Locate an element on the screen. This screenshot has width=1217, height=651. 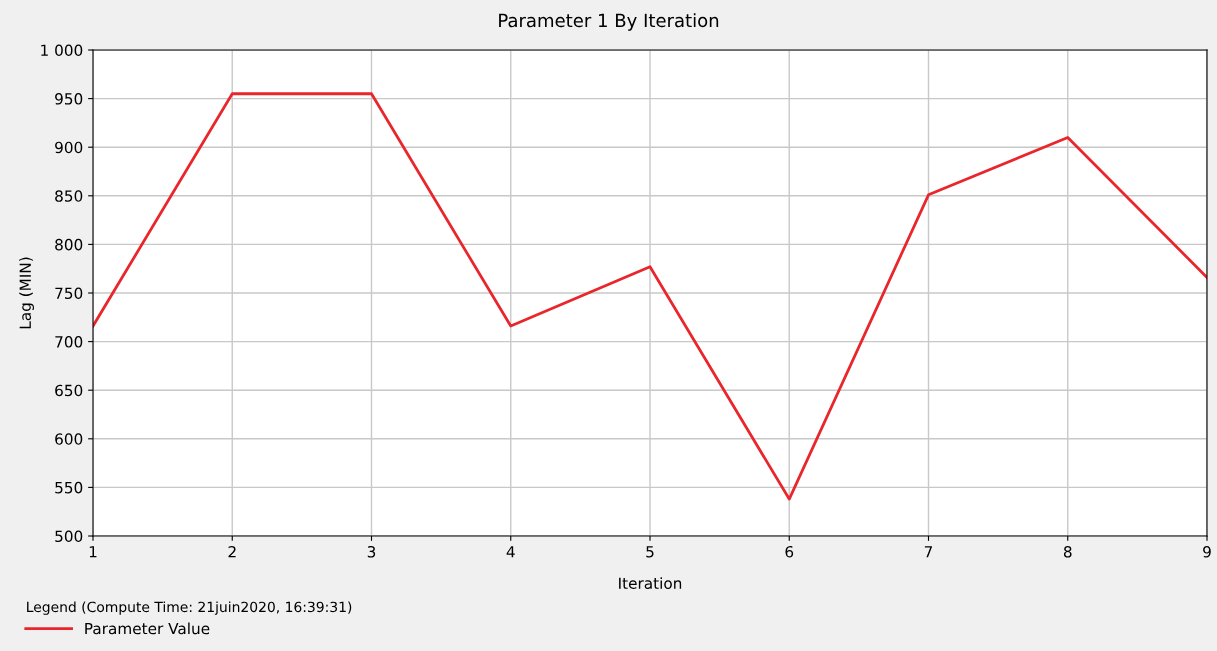
y-tick-label: 550 is located at coordinates (69, 487).